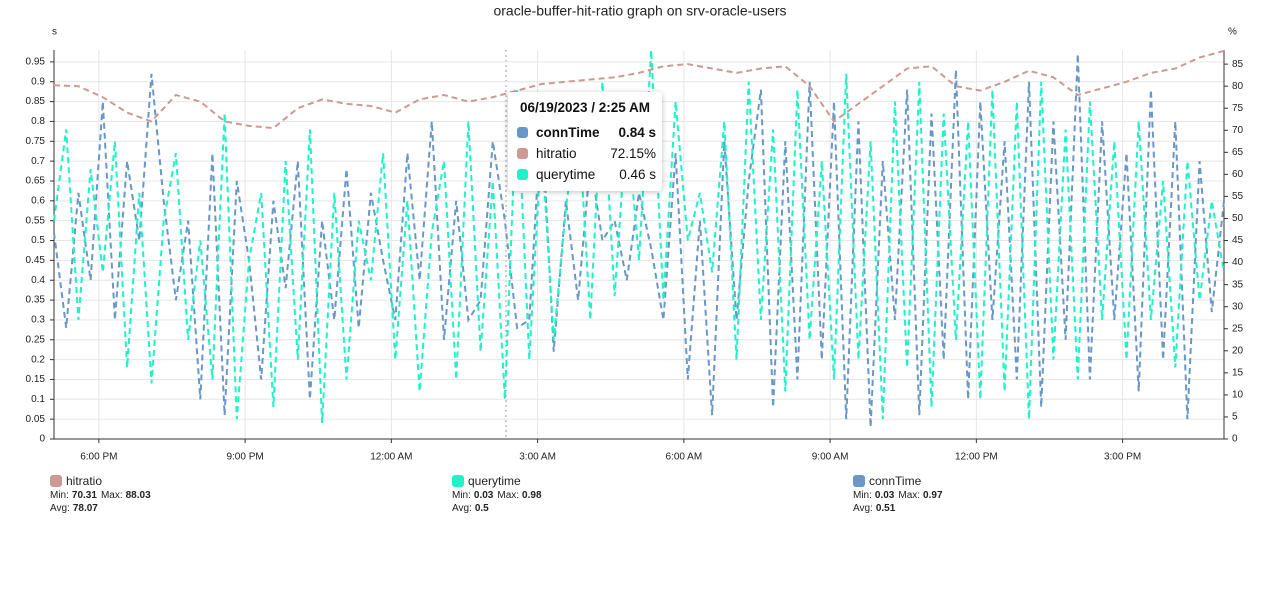 The width and height of the screenshot is (1280, 590). I want to click on y2-tick-label: 70, so click(1238, 130).